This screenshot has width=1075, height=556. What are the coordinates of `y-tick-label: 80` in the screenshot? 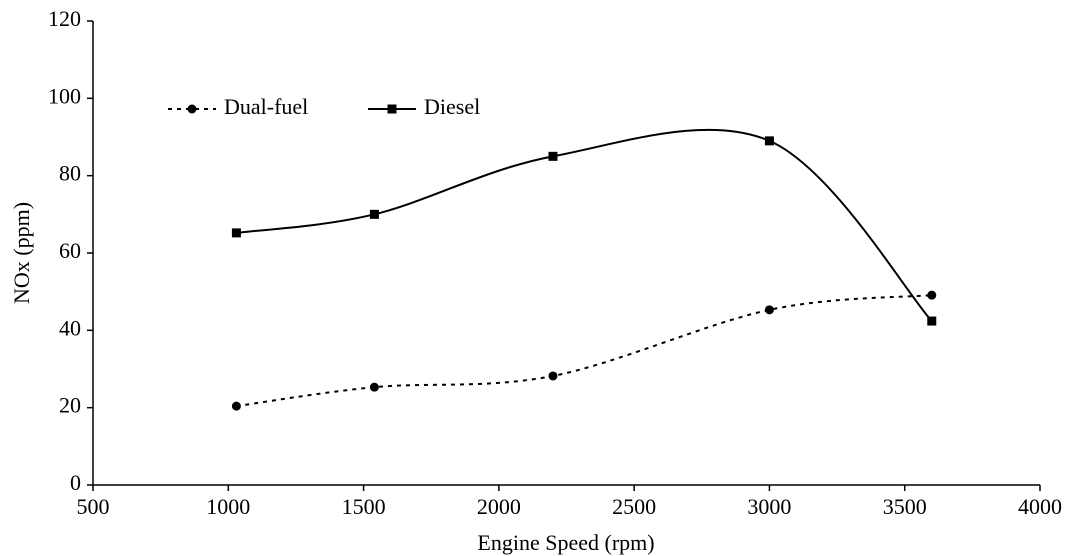 It's located at (70, 173).